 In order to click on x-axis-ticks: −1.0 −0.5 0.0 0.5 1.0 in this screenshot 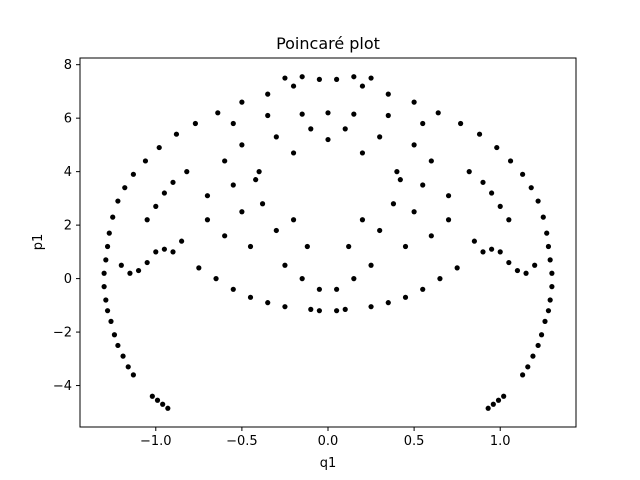, I will do `click(325, 438)`.